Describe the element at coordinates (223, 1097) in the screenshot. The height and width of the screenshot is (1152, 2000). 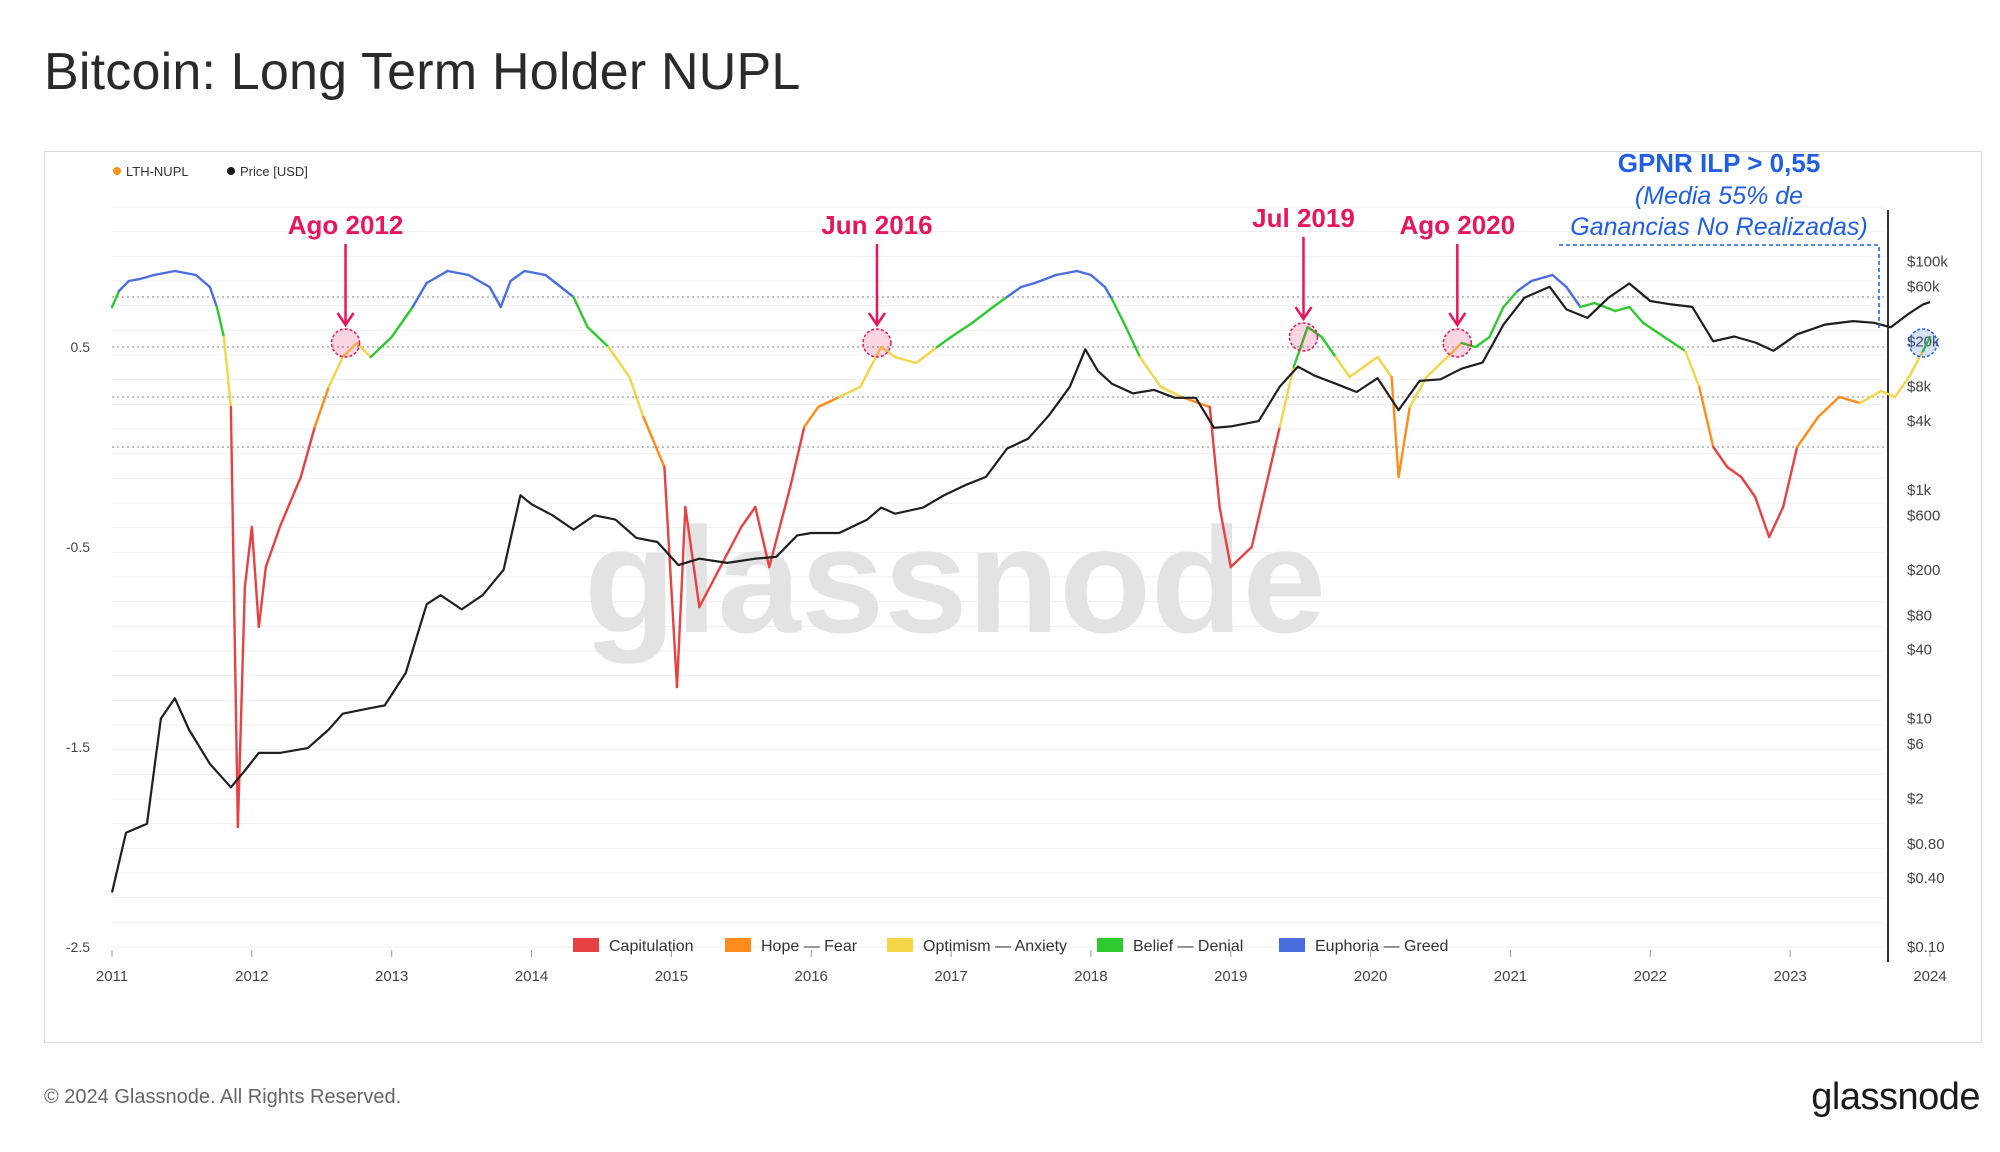
I see `footer-copyright: © 2024 Glassnode. All Rights Reserved.` at that location.